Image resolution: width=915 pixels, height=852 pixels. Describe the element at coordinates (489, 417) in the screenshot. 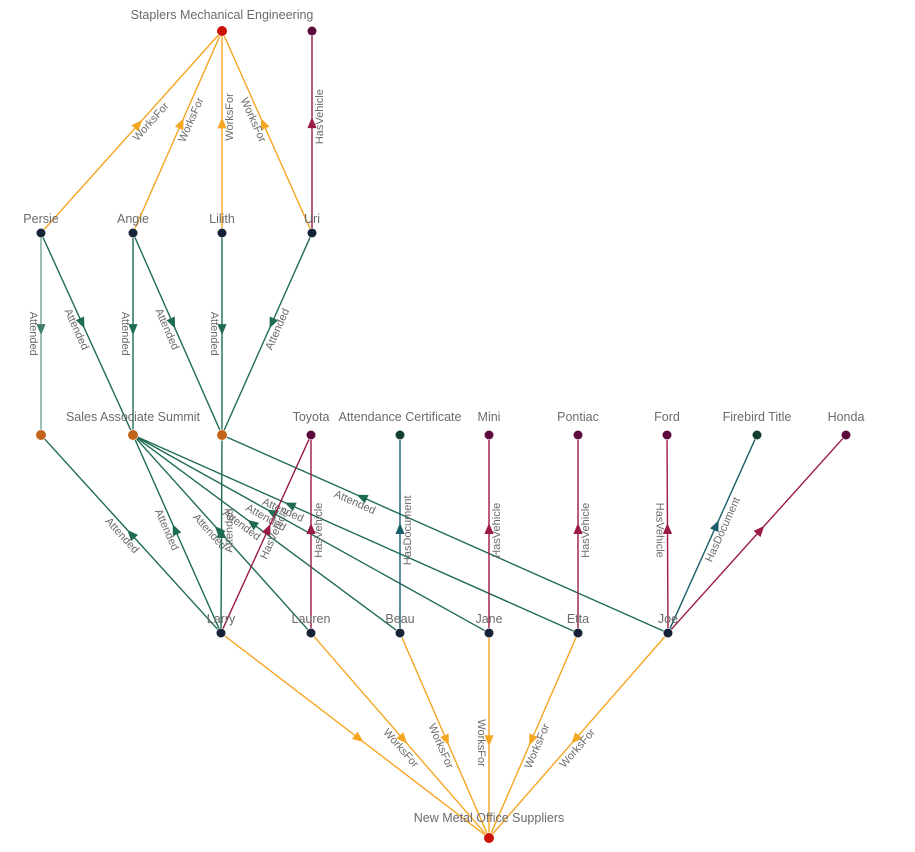

I see `node-label-mini: Mini` at that location.